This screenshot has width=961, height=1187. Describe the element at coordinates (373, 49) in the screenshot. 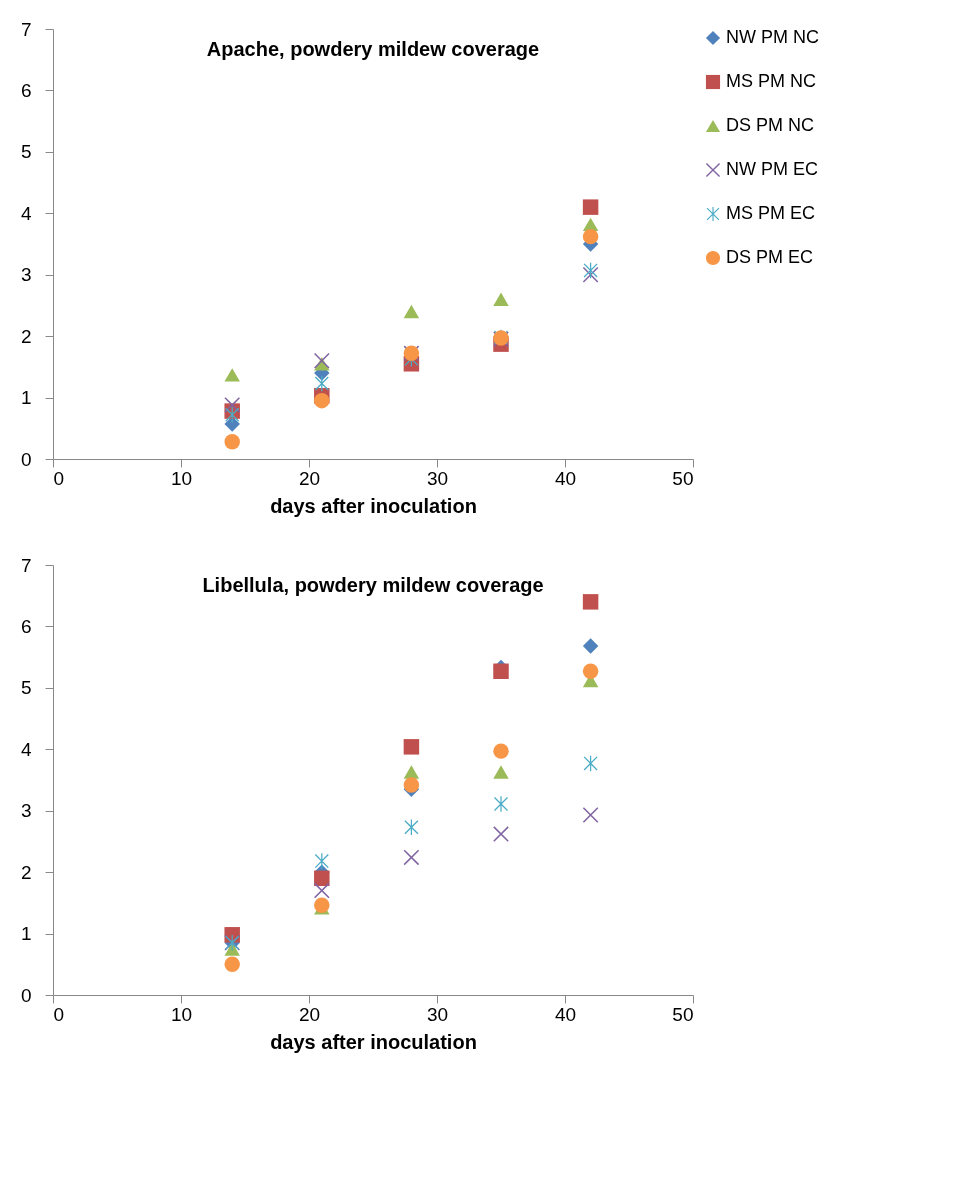

I see `chart-title: Apache, powdery mildew coverage` at that location.